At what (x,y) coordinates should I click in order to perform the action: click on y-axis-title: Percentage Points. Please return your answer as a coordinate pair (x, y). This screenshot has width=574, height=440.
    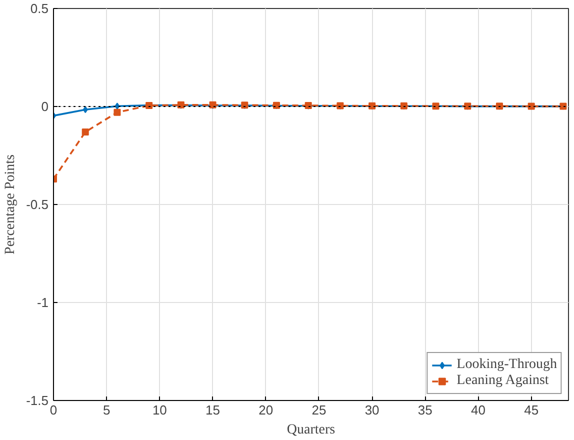
    Looking at the image, I should click on (10, 204).